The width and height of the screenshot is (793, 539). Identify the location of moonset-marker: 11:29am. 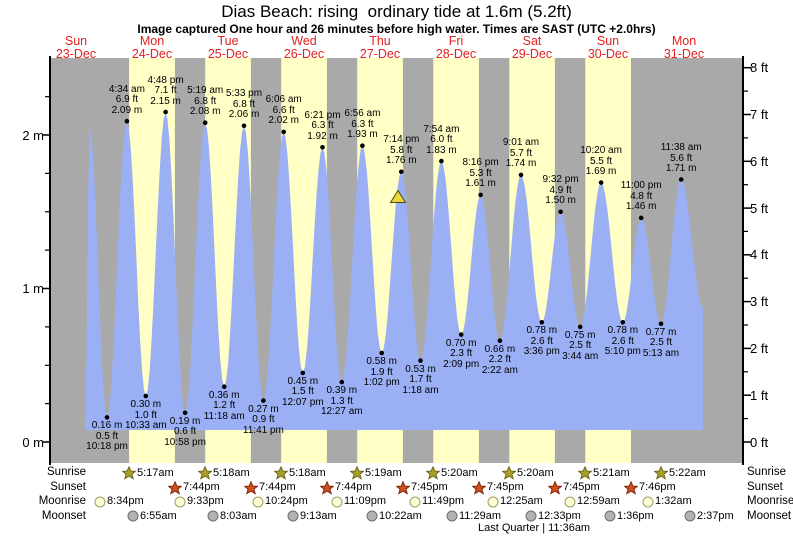
(473, 516).